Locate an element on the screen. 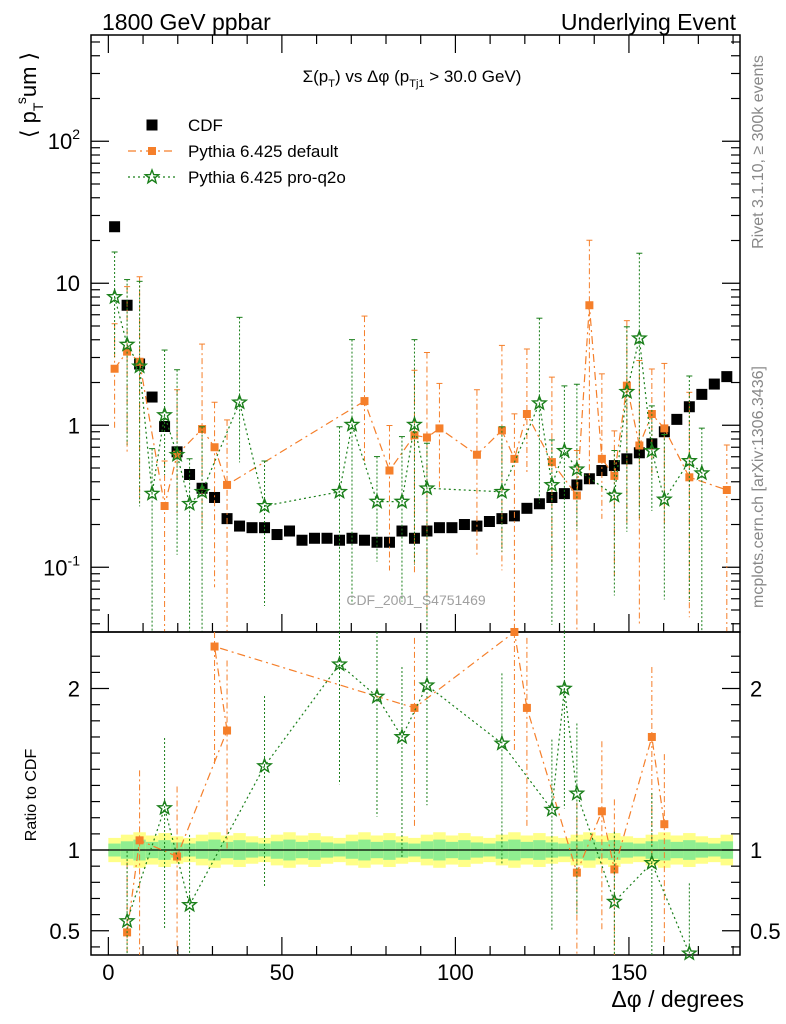 The width and height of the screenshot is (786, 1024). legend-marker is located at coordinates (152, 125).